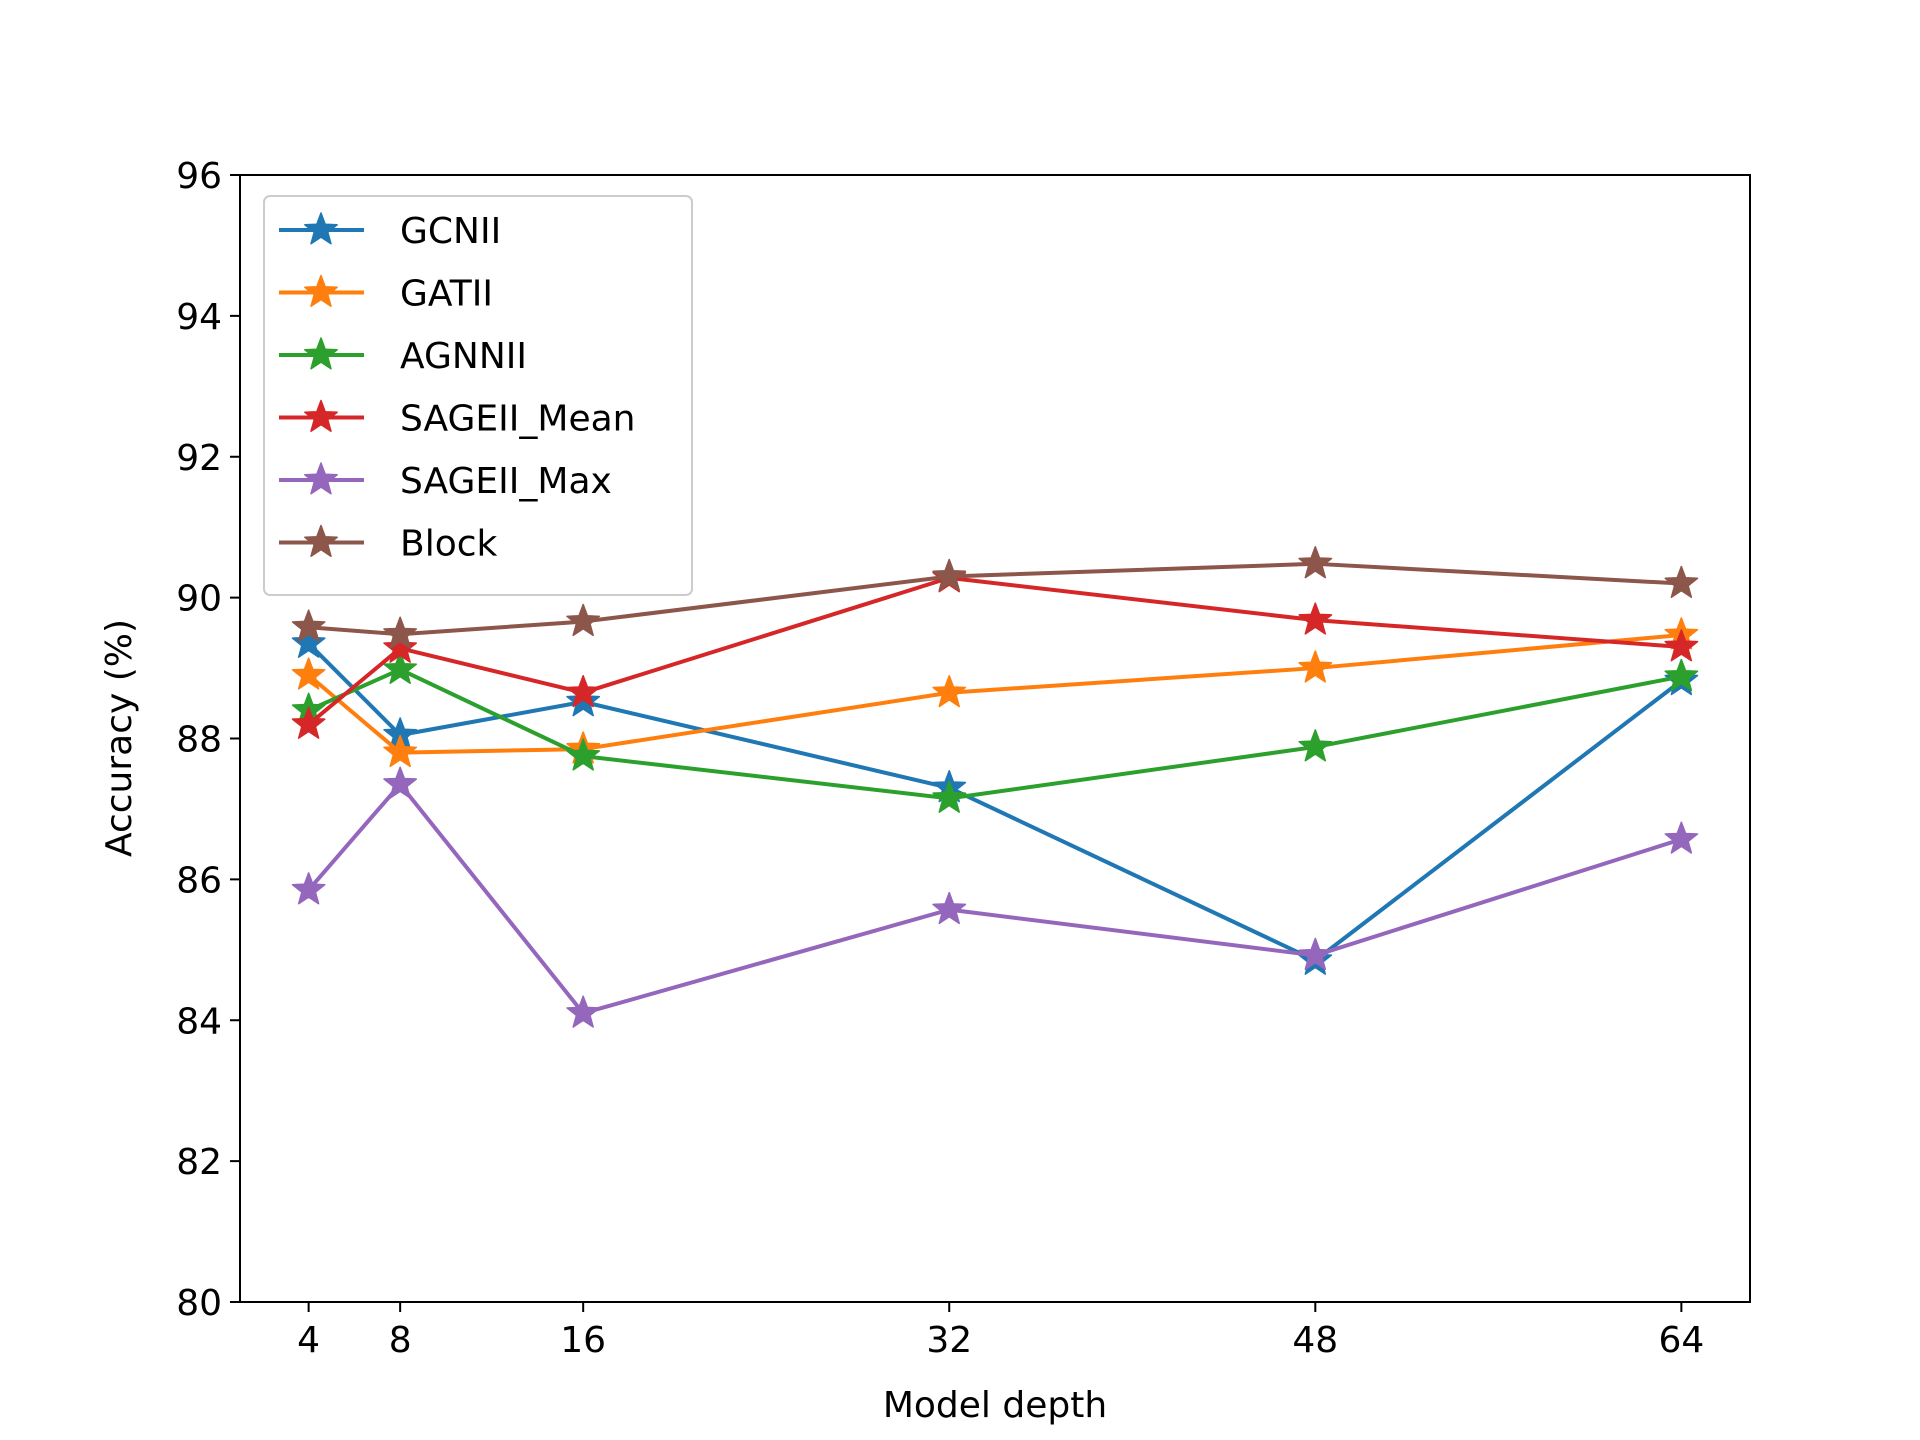  Describe the element at coordinates (199, 740) in the screenshot. I see `y-tick-label: 88` at that location.